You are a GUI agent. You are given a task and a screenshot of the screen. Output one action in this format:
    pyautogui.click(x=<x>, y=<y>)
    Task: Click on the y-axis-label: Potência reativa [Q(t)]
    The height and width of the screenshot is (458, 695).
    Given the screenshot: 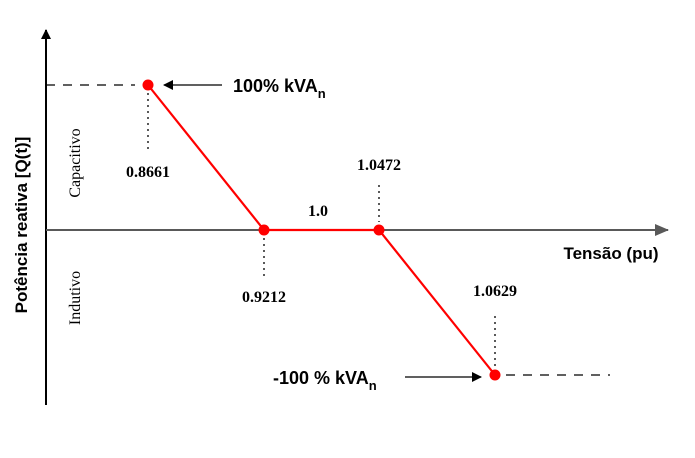 What is the action you would take?
    pyautogui.click(x=21, y=225)
    